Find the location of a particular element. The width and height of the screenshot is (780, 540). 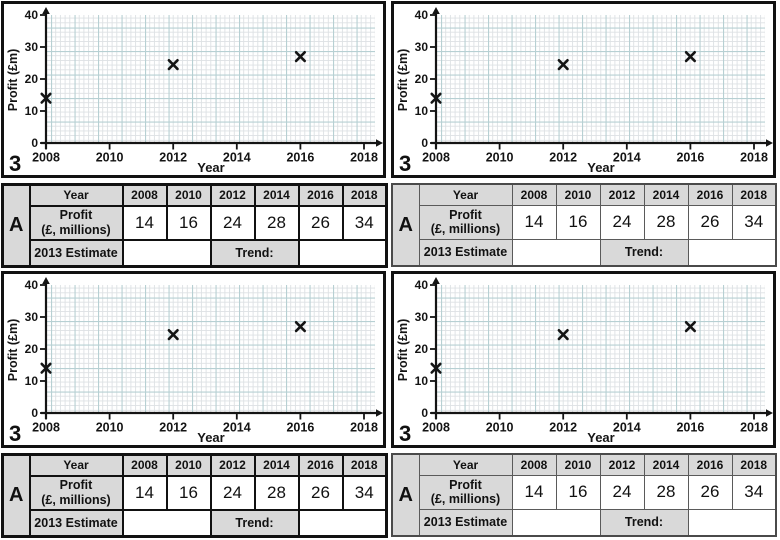

profit-value-2016: 26 is located at coordinates (320, 222).